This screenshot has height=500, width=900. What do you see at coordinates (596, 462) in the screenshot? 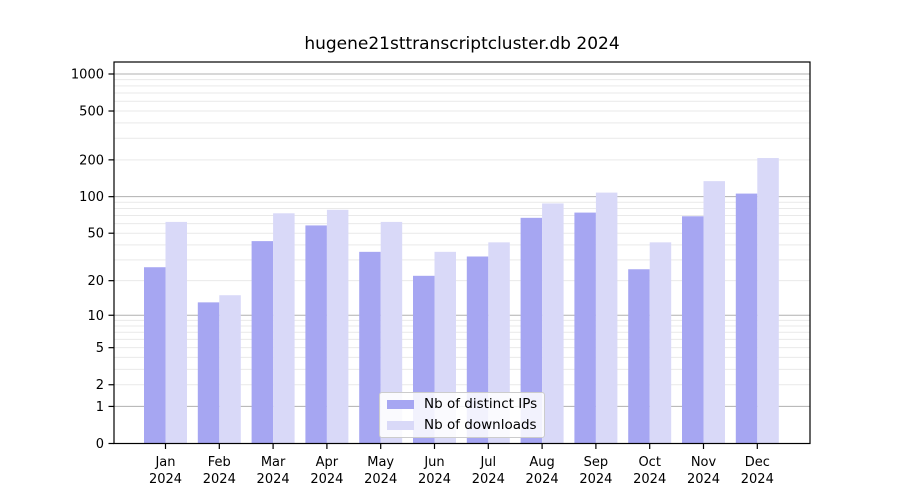
I see `x-tick-label-month: Sep` at bounding box center [596, 462].